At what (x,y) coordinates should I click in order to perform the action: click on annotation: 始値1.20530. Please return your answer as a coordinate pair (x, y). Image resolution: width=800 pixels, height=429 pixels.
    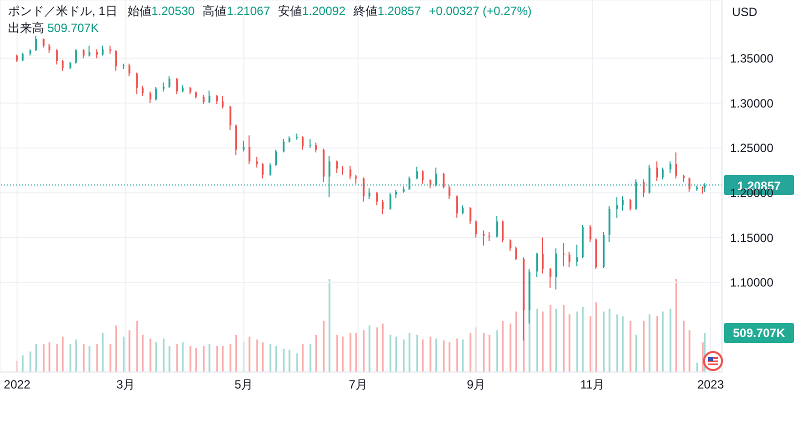
    Looking at the image, I should click on (161, 11).